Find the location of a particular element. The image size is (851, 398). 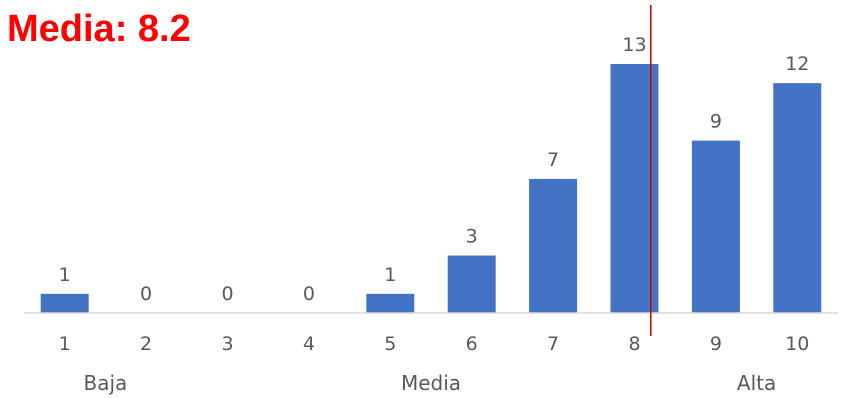

x-tick-label-8: 8 is located at coordinates (634, 344).